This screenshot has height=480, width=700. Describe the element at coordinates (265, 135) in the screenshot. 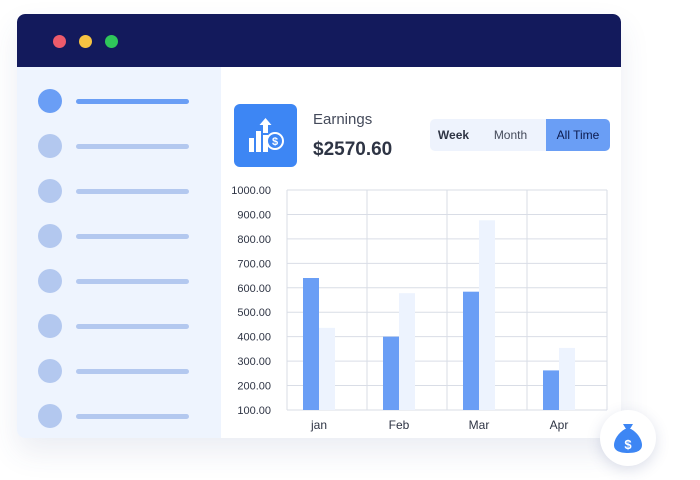

I see `earnings-growth-icon: $` at that location.